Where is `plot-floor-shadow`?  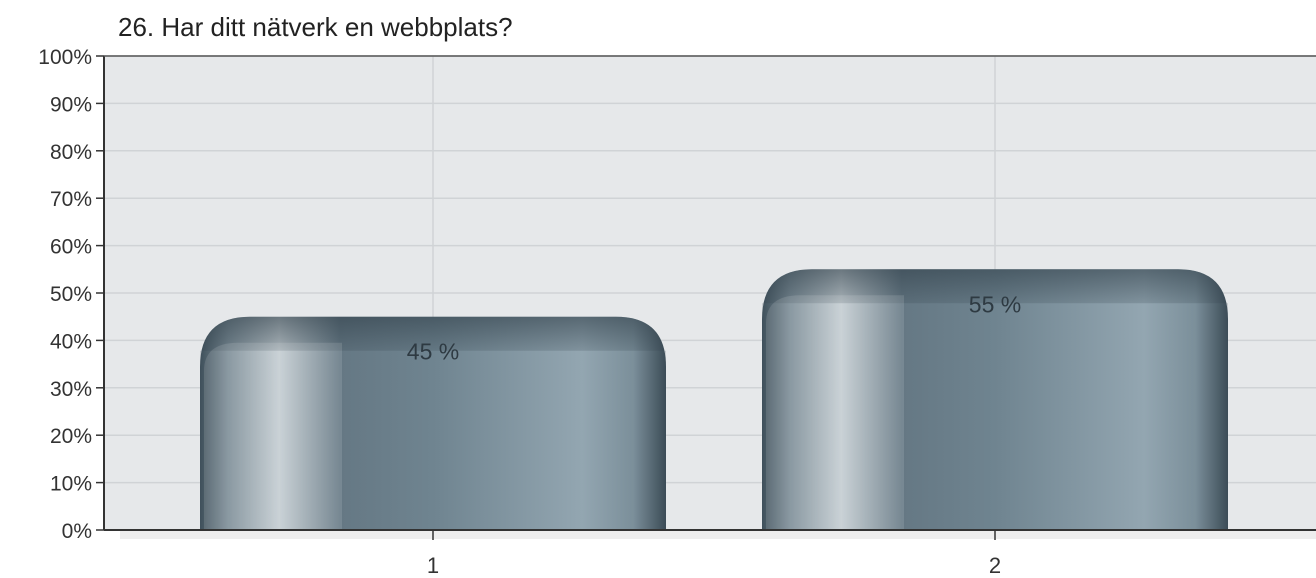
plot-floor-shadow is located at coordinates (718, 535).